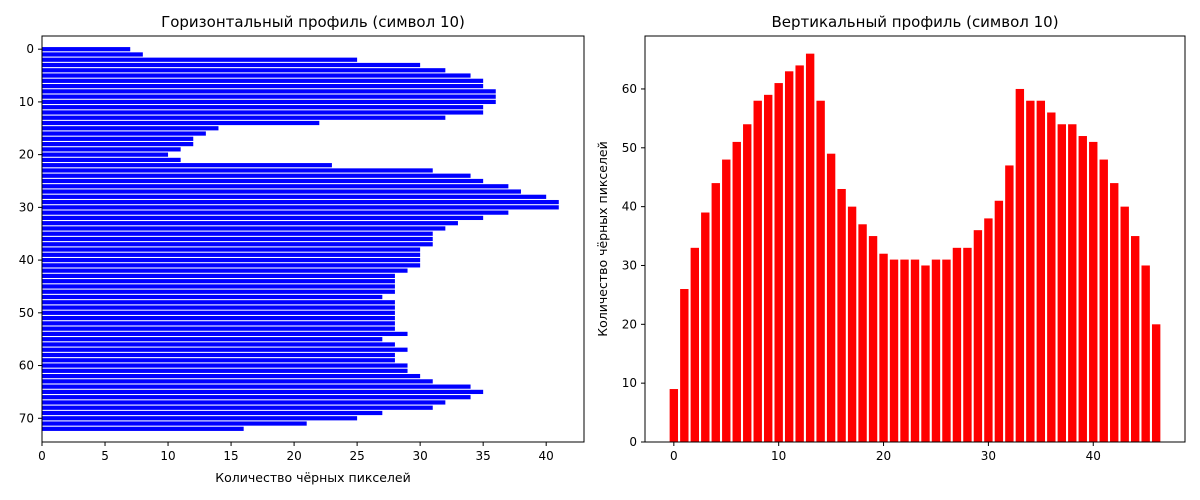 The height and width of the screenshot is (500, 1200). I want to click on x-axis-label: Количество чёрных пикселей, so click(313, 477).